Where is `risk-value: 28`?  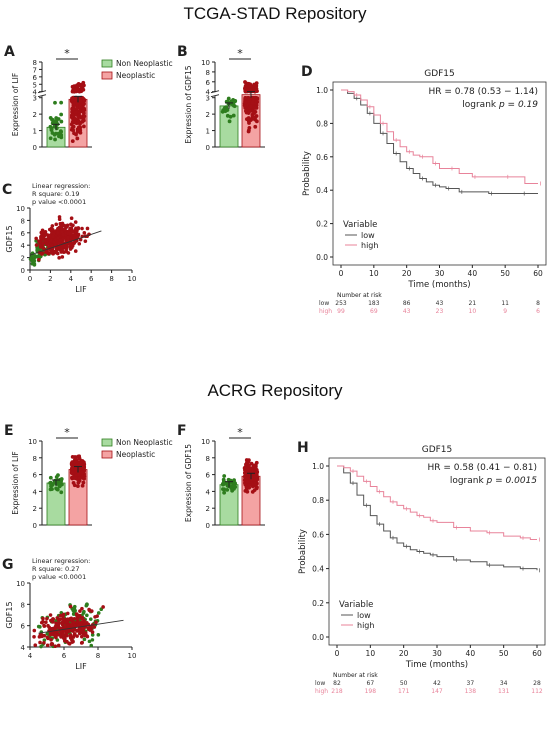 risk-value: 28 is located at coordinates (537, 683).